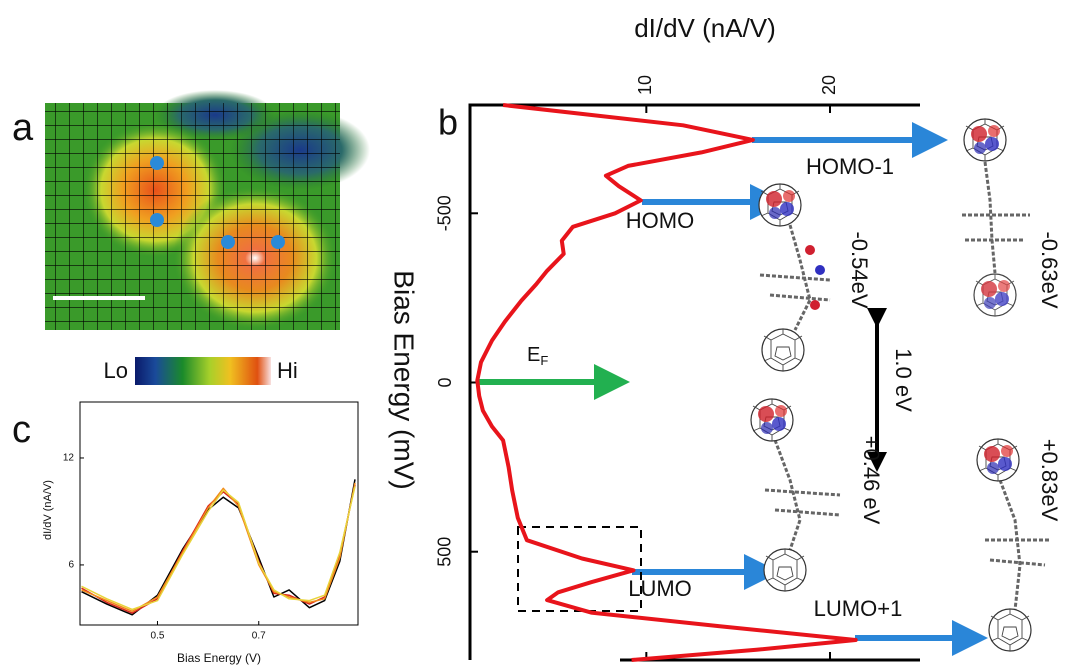 The height and width of the screenshot is (669, 1065). What do you see at coordinates (660, 220) in the screenshot?
I see `annotation: HOMO` at bounding box center [660, 220].